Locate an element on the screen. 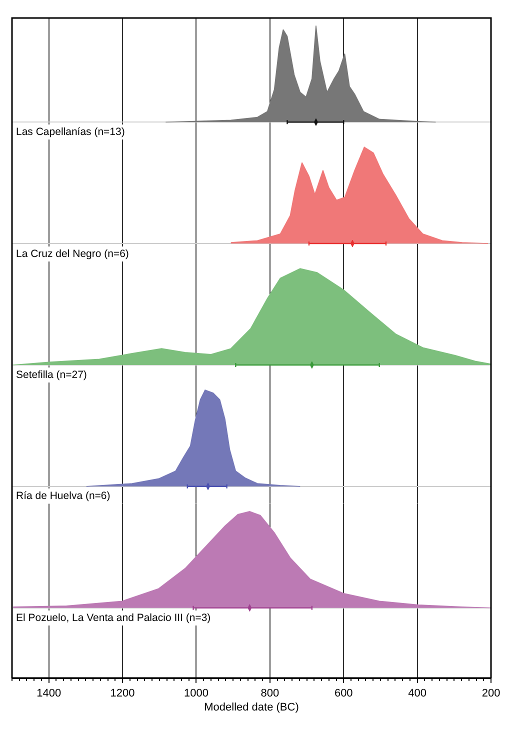  text: La Cruz del Negro (n=6) is located at coordinates (72, 254).